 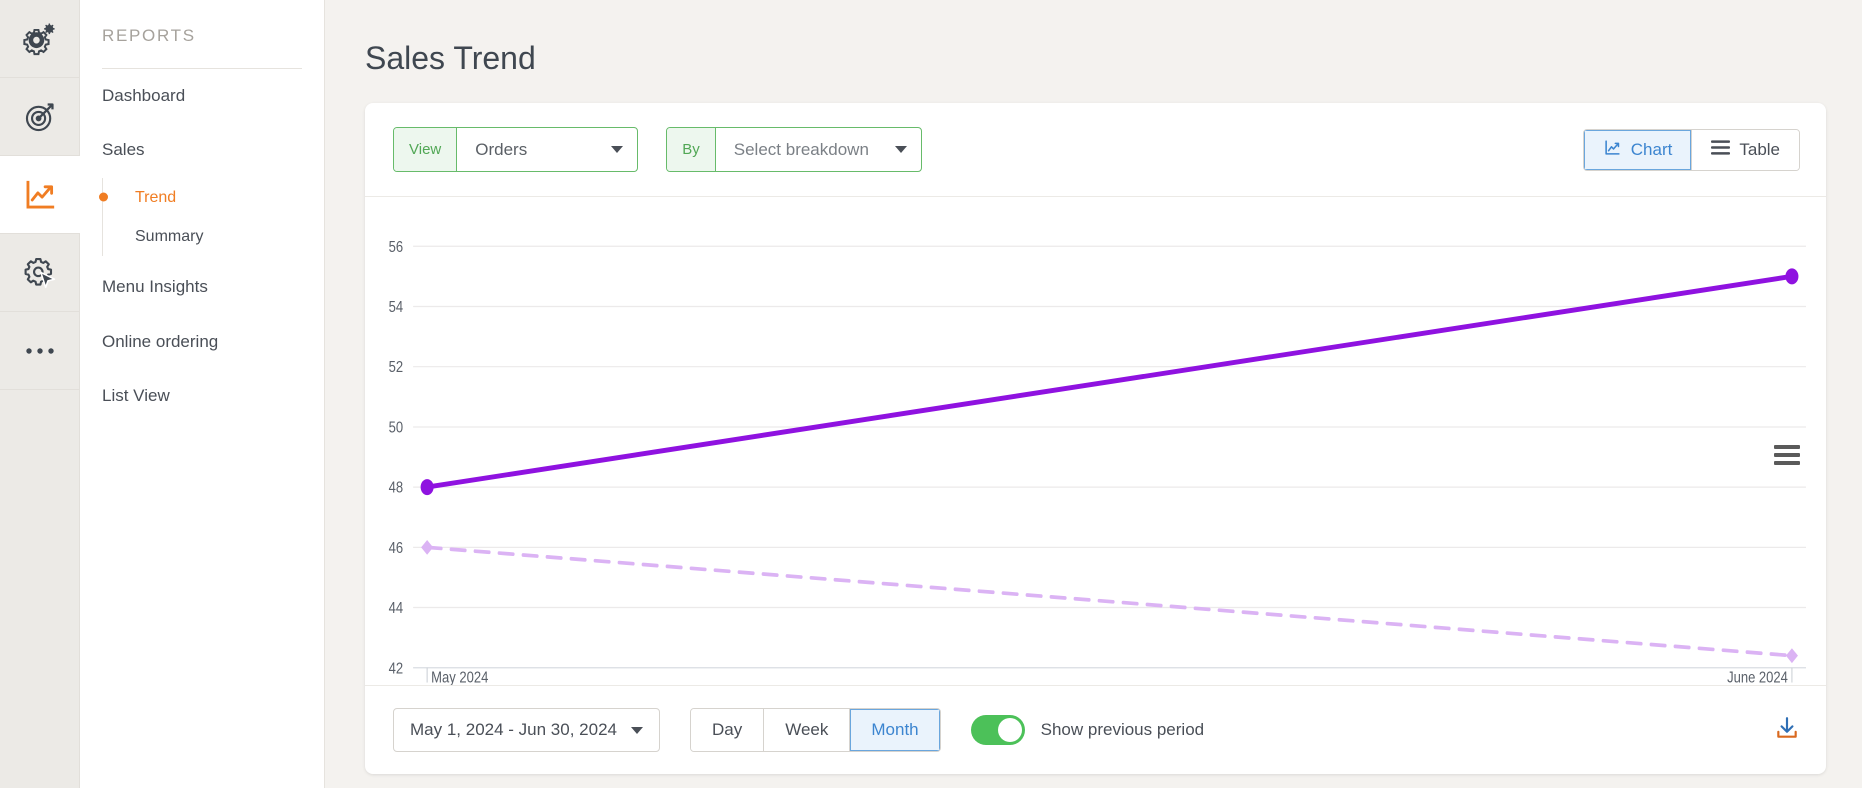 What do you see at coordinates (1651, 149) in the screenshot?
I see `tab-chart-label: Chart` at bounding box center [1651, 149].